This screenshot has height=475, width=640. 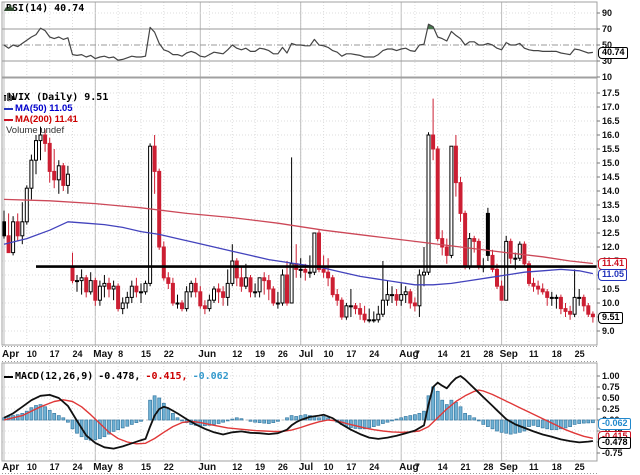 I want to click on macd-line-swatch, so click(x=8, y=376).